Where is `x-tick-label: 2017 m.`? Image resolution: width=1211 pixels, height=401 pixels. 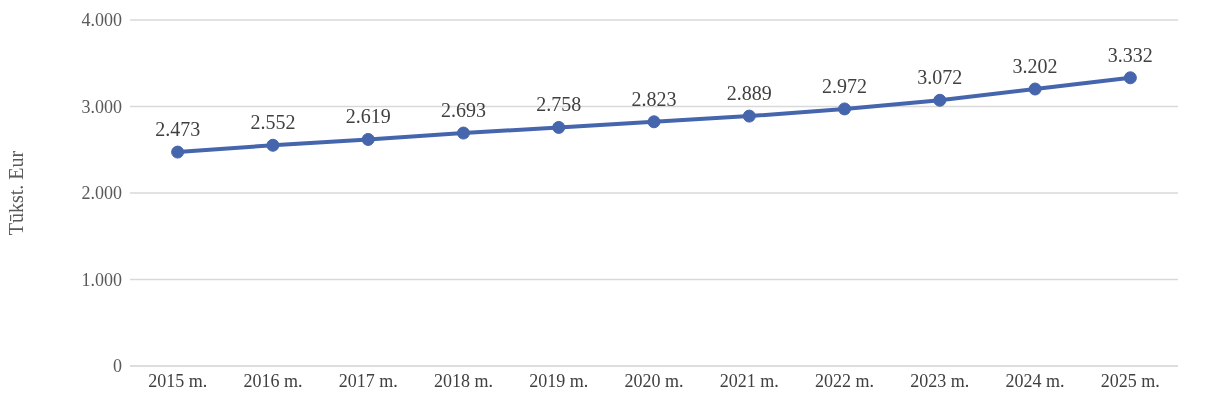
x-tick-label: 2017 m. is located at coordinates (368, 380).